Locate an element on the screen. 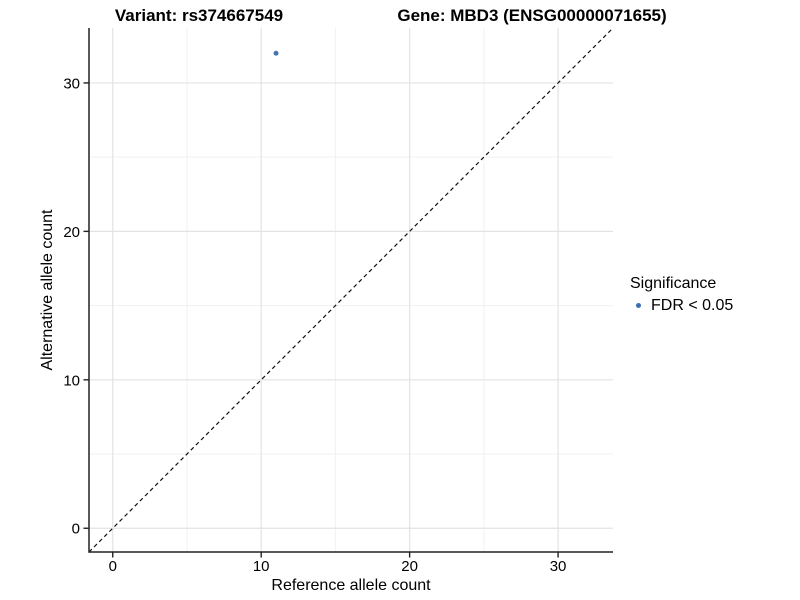  y-tick-label: 10 is located at coordinates (71, 380).